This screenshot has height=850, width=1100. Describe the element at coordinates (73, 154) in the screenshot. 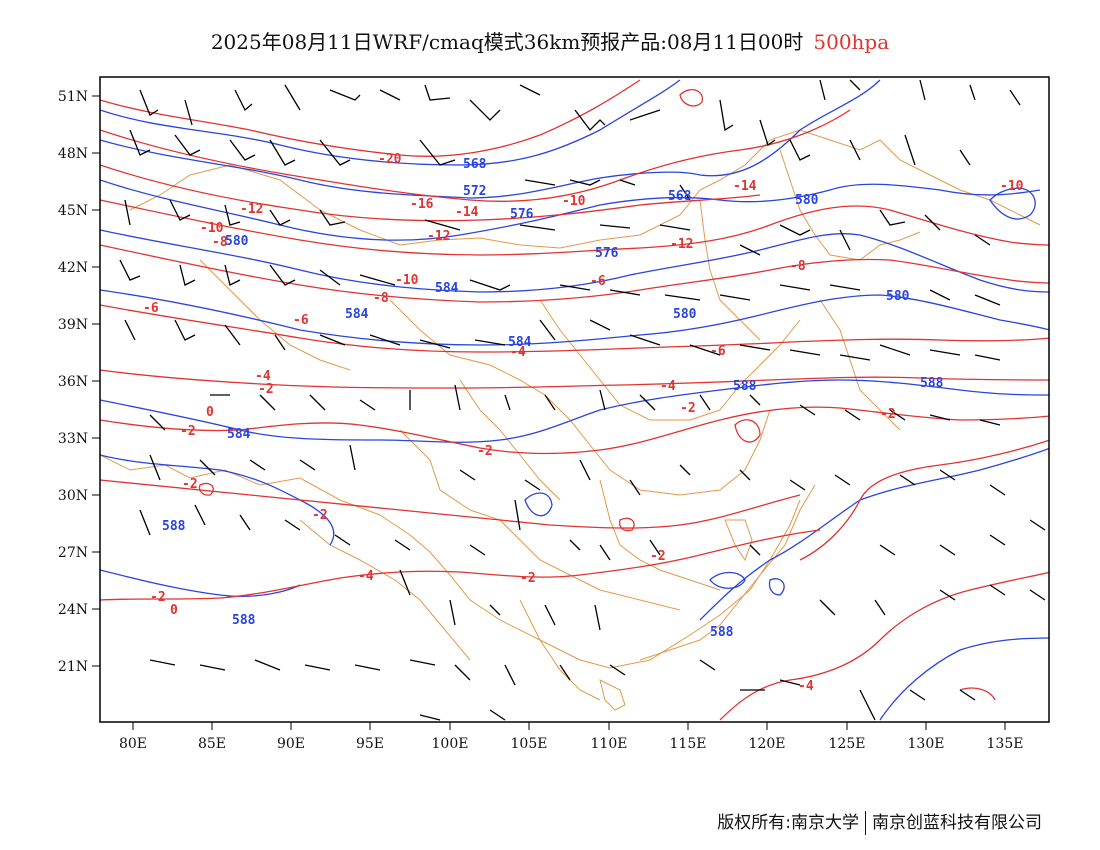

I see `lat-tick-label: 48N` at that location.